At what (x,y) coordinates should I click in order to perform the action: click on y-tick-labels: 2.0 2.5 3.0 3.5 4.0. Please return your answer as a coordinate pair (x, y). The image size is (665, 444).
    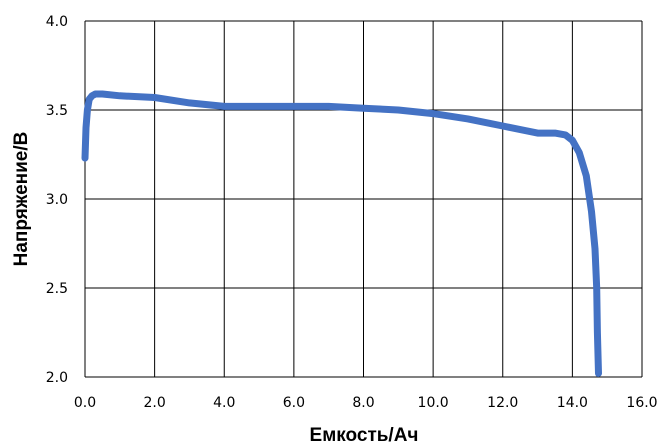
    Looking at the image, I should click on (57, 200).